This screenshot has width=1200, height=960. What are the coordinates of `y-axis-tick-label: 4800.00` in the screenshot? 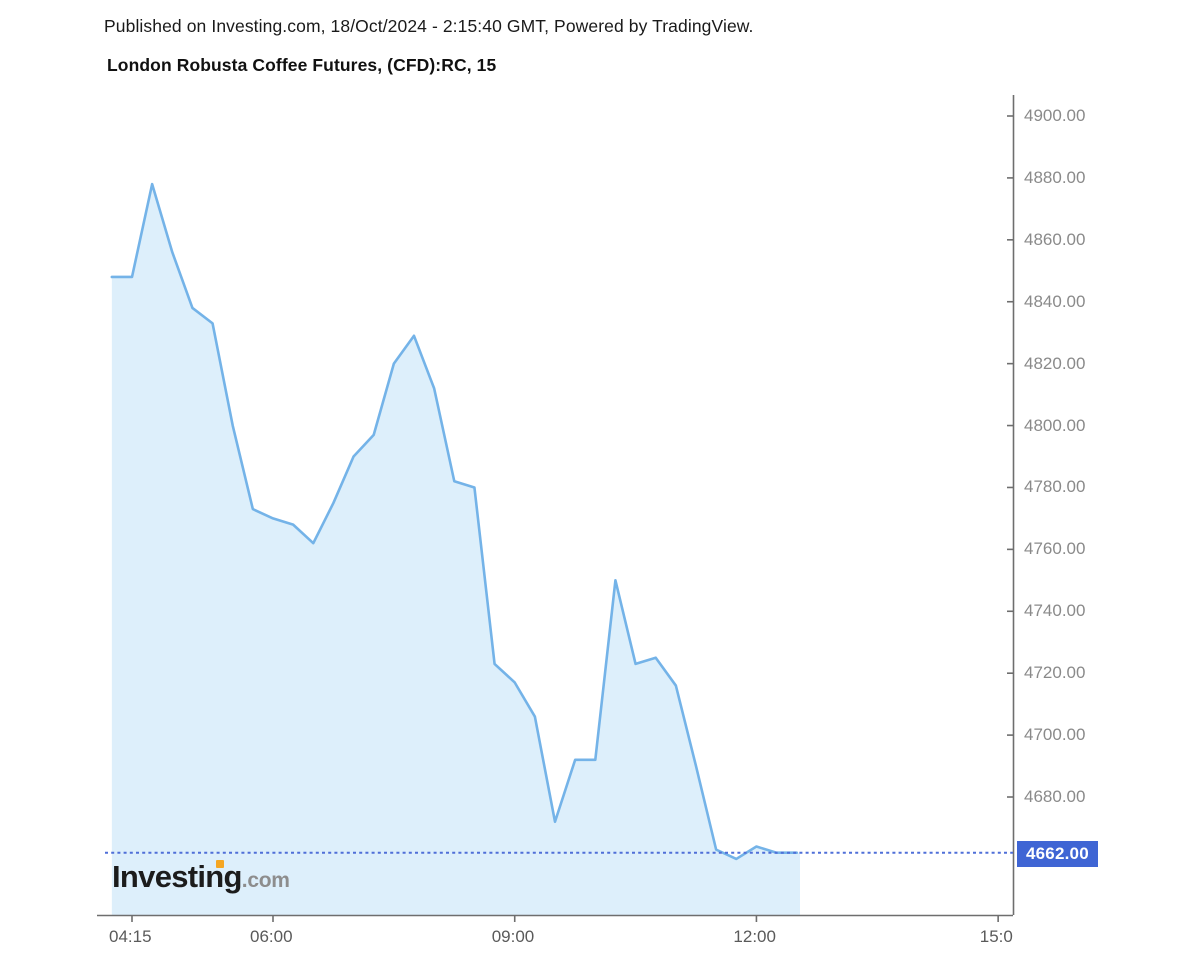 It's located at (1055, 425).